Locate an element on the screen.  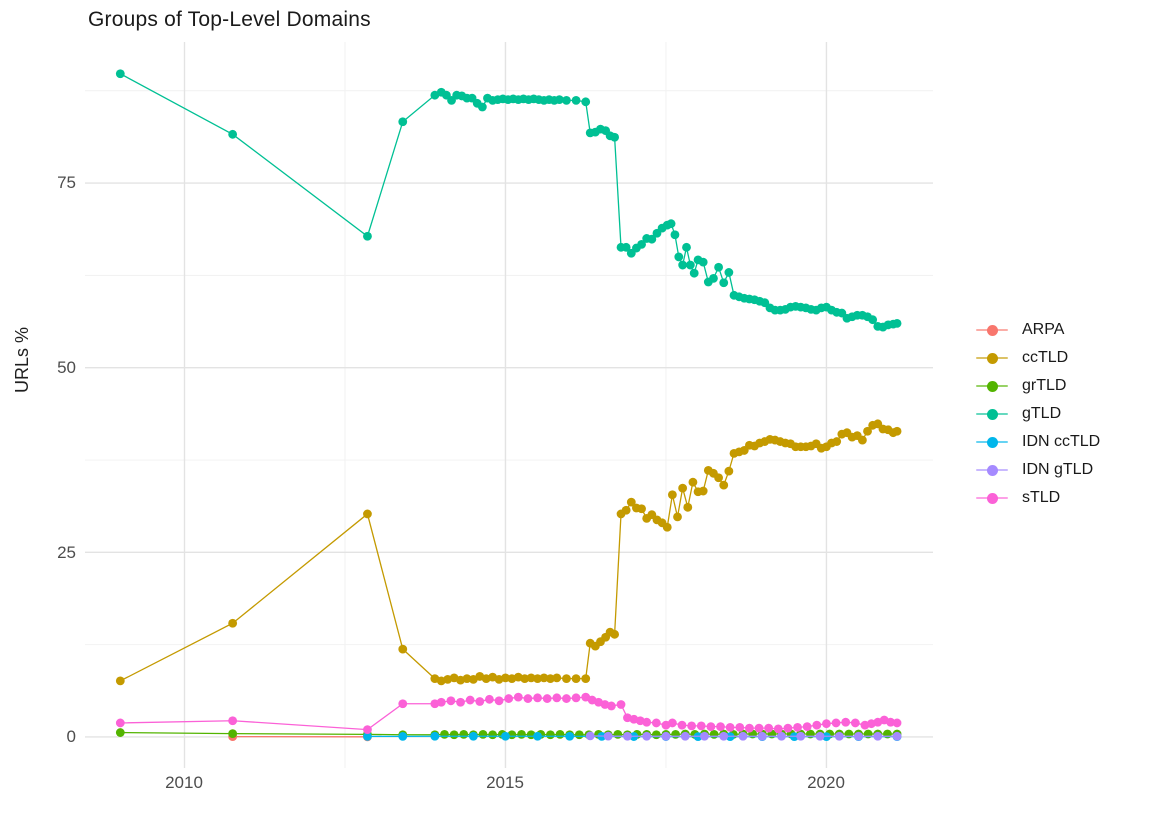
legend-label: gTLD is located at coordinates (1042, 413).